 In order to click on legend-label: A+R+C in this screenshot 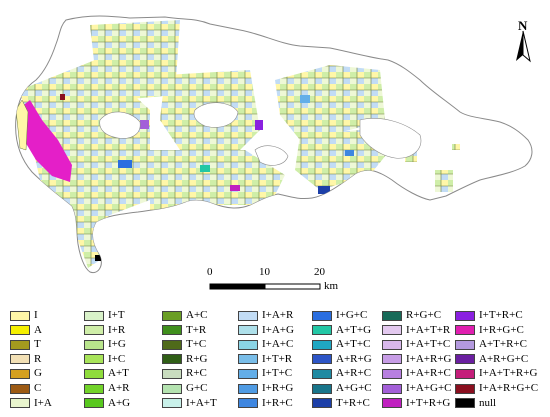, I will do `click(354, 373)`.